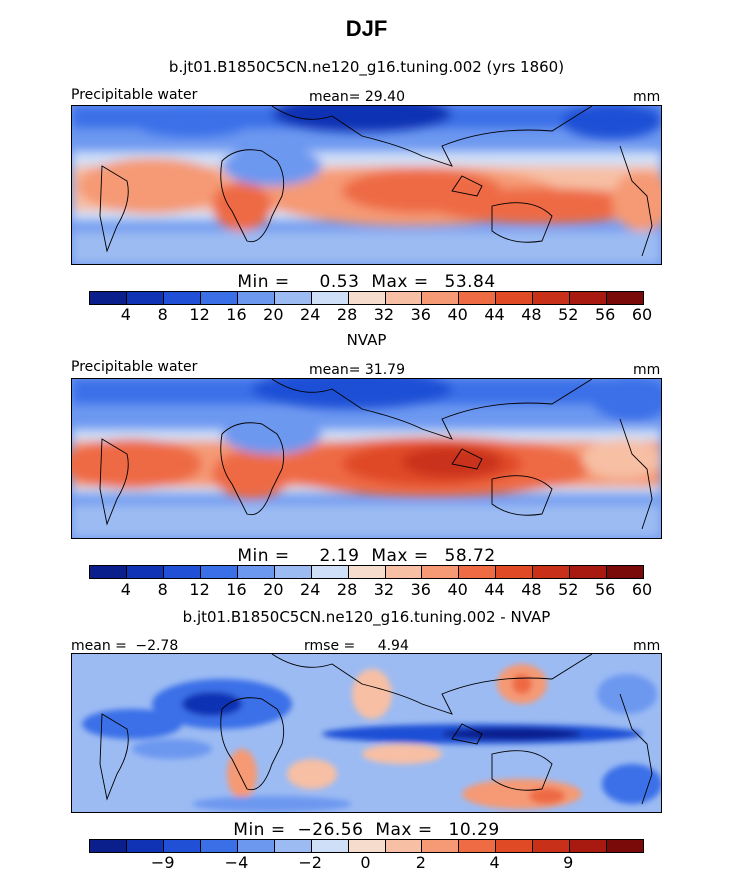 This screenshot has height=877, width=733. What do you see at coordinates (134, 95) in the screenshot?
I see `panel1-variable: Precipitable water` at bounding box center [134, 95].